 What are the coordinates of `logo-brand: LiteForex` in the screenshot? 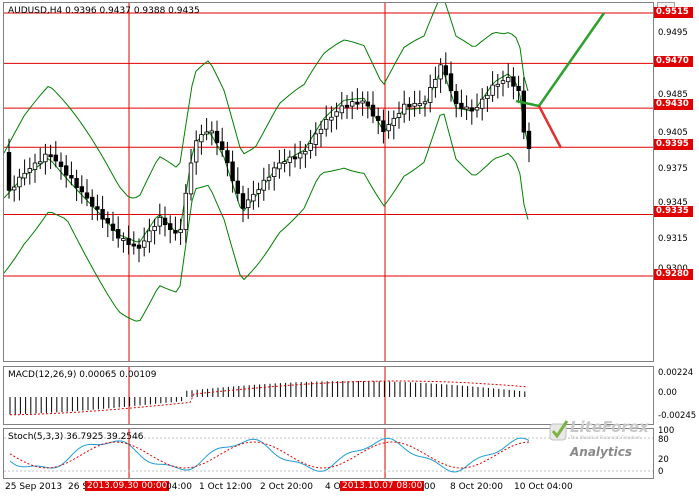 It's located at (609, 427).